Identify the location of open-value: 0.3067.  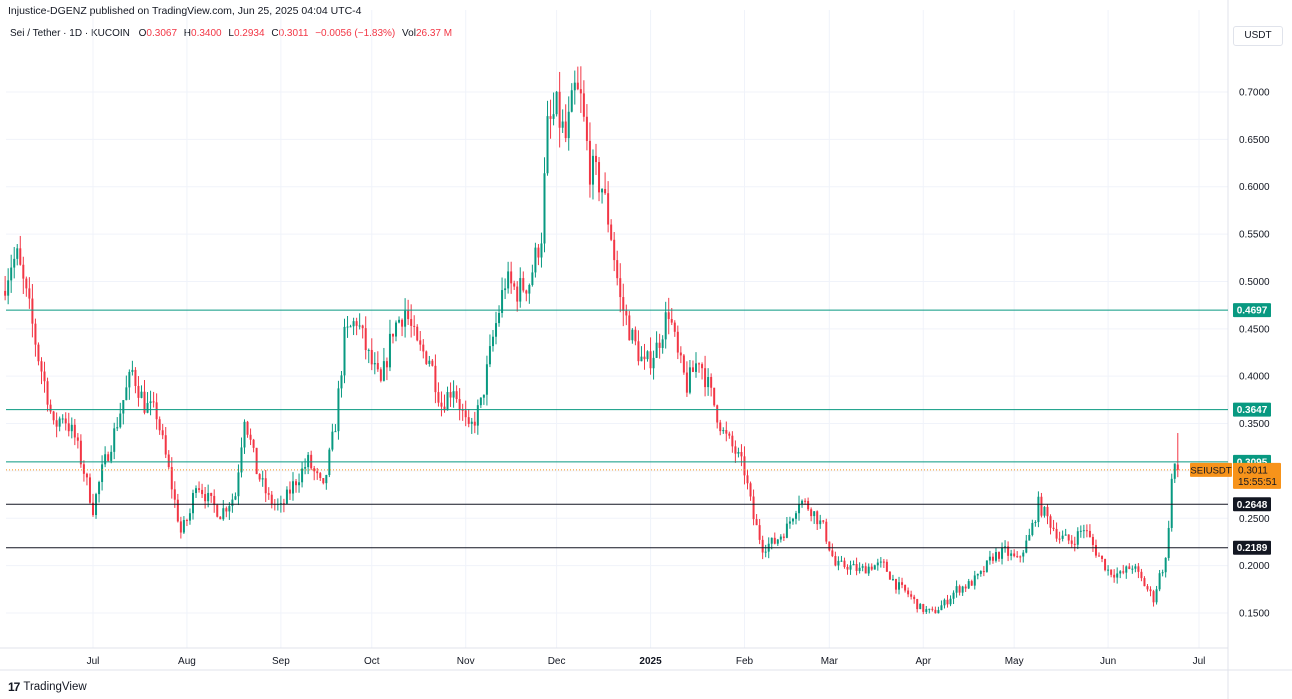
(162, 33).